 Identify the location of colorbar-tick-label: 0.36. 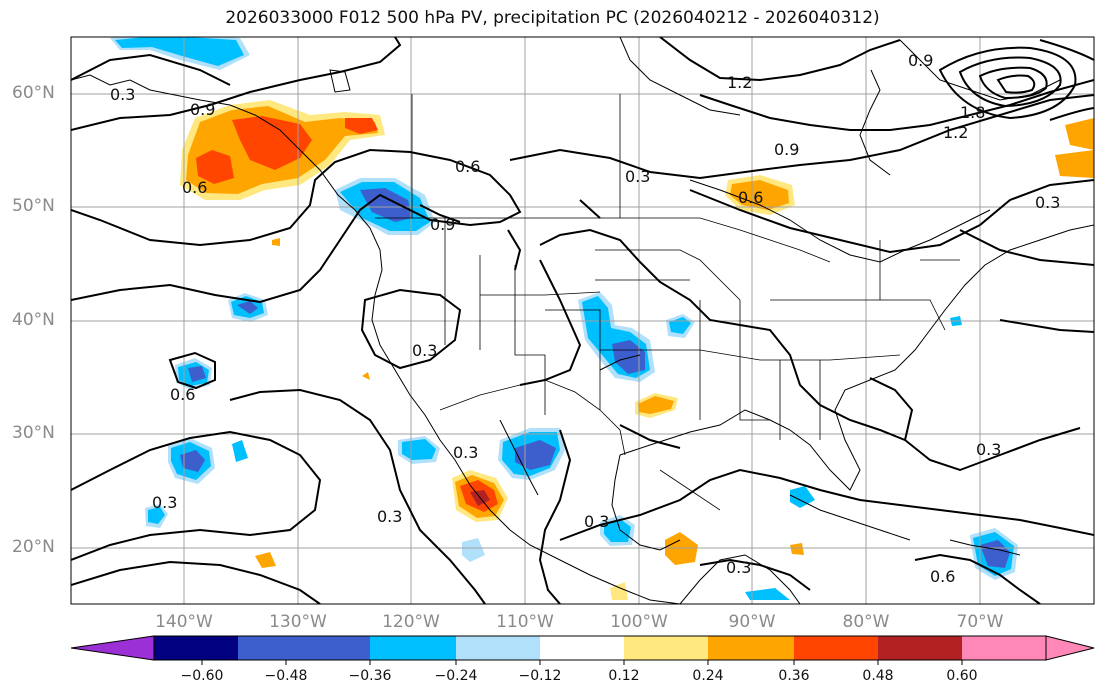
(794, 676).